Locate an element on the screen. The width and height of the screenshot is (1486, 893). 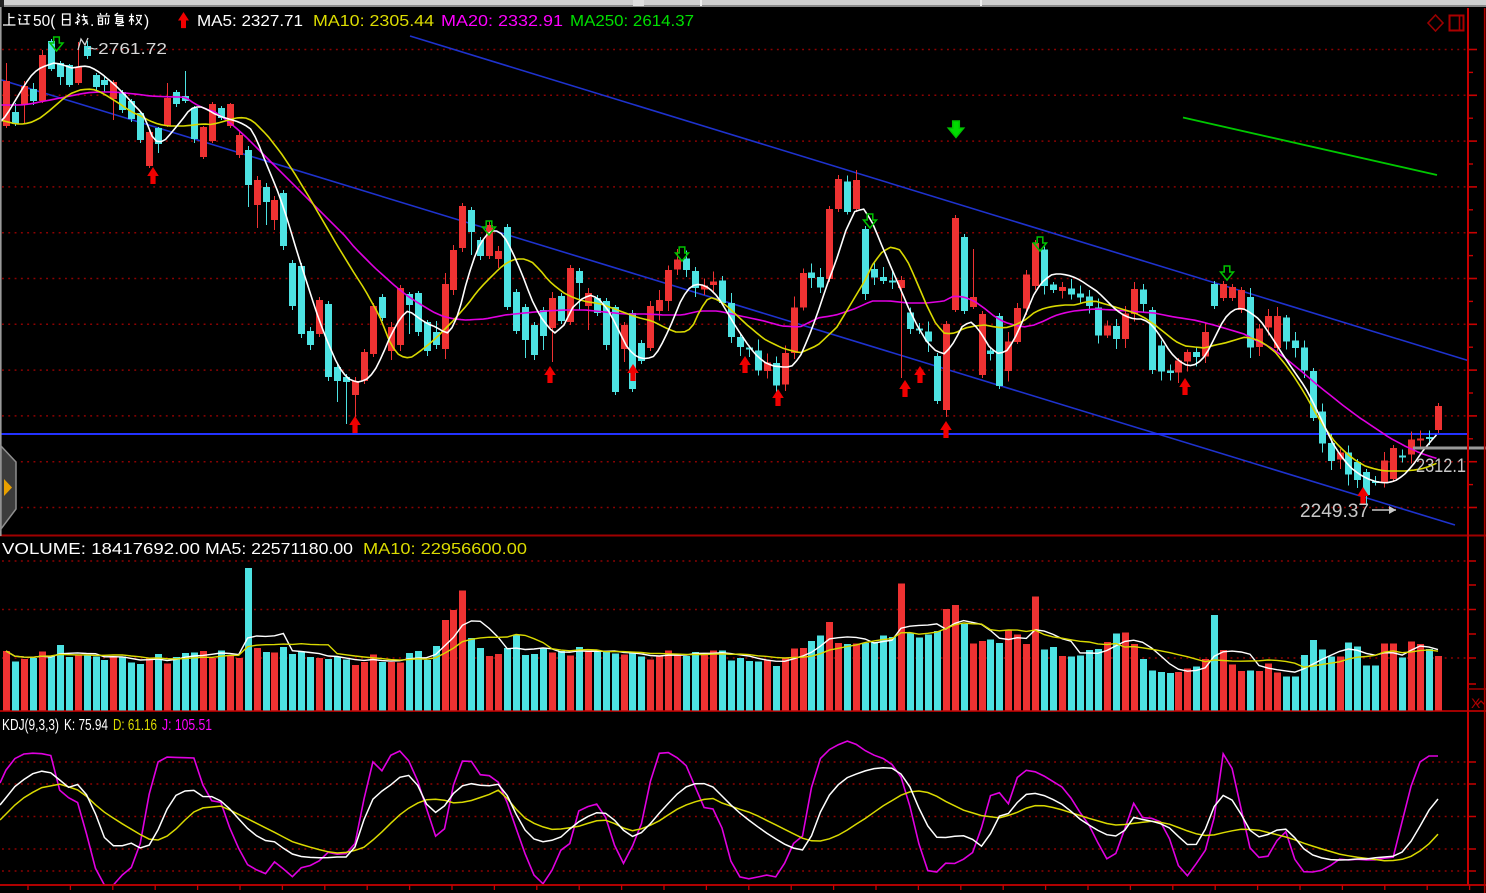
svg-text: MA20: 2332.91 is located at coordinates (502, 21).